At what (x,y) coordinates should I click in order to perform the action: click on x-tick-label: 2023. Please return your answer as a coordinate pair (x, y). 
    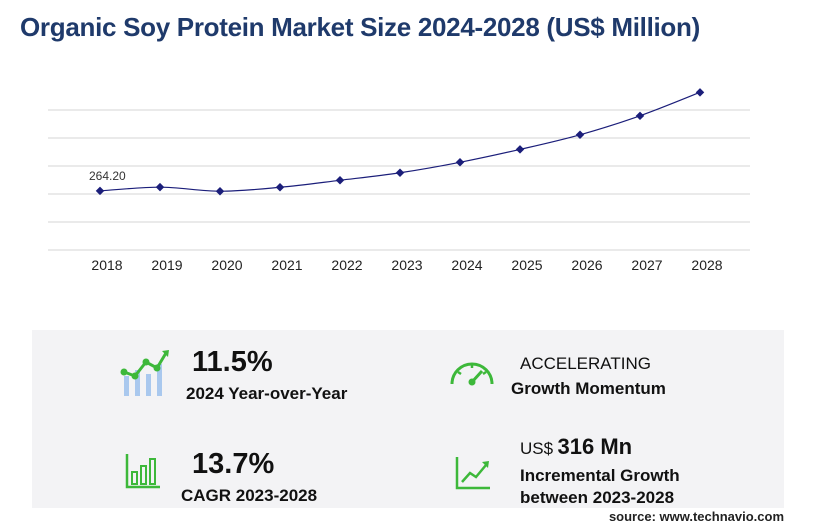
    Looking at the image, I should click on (406, 265).